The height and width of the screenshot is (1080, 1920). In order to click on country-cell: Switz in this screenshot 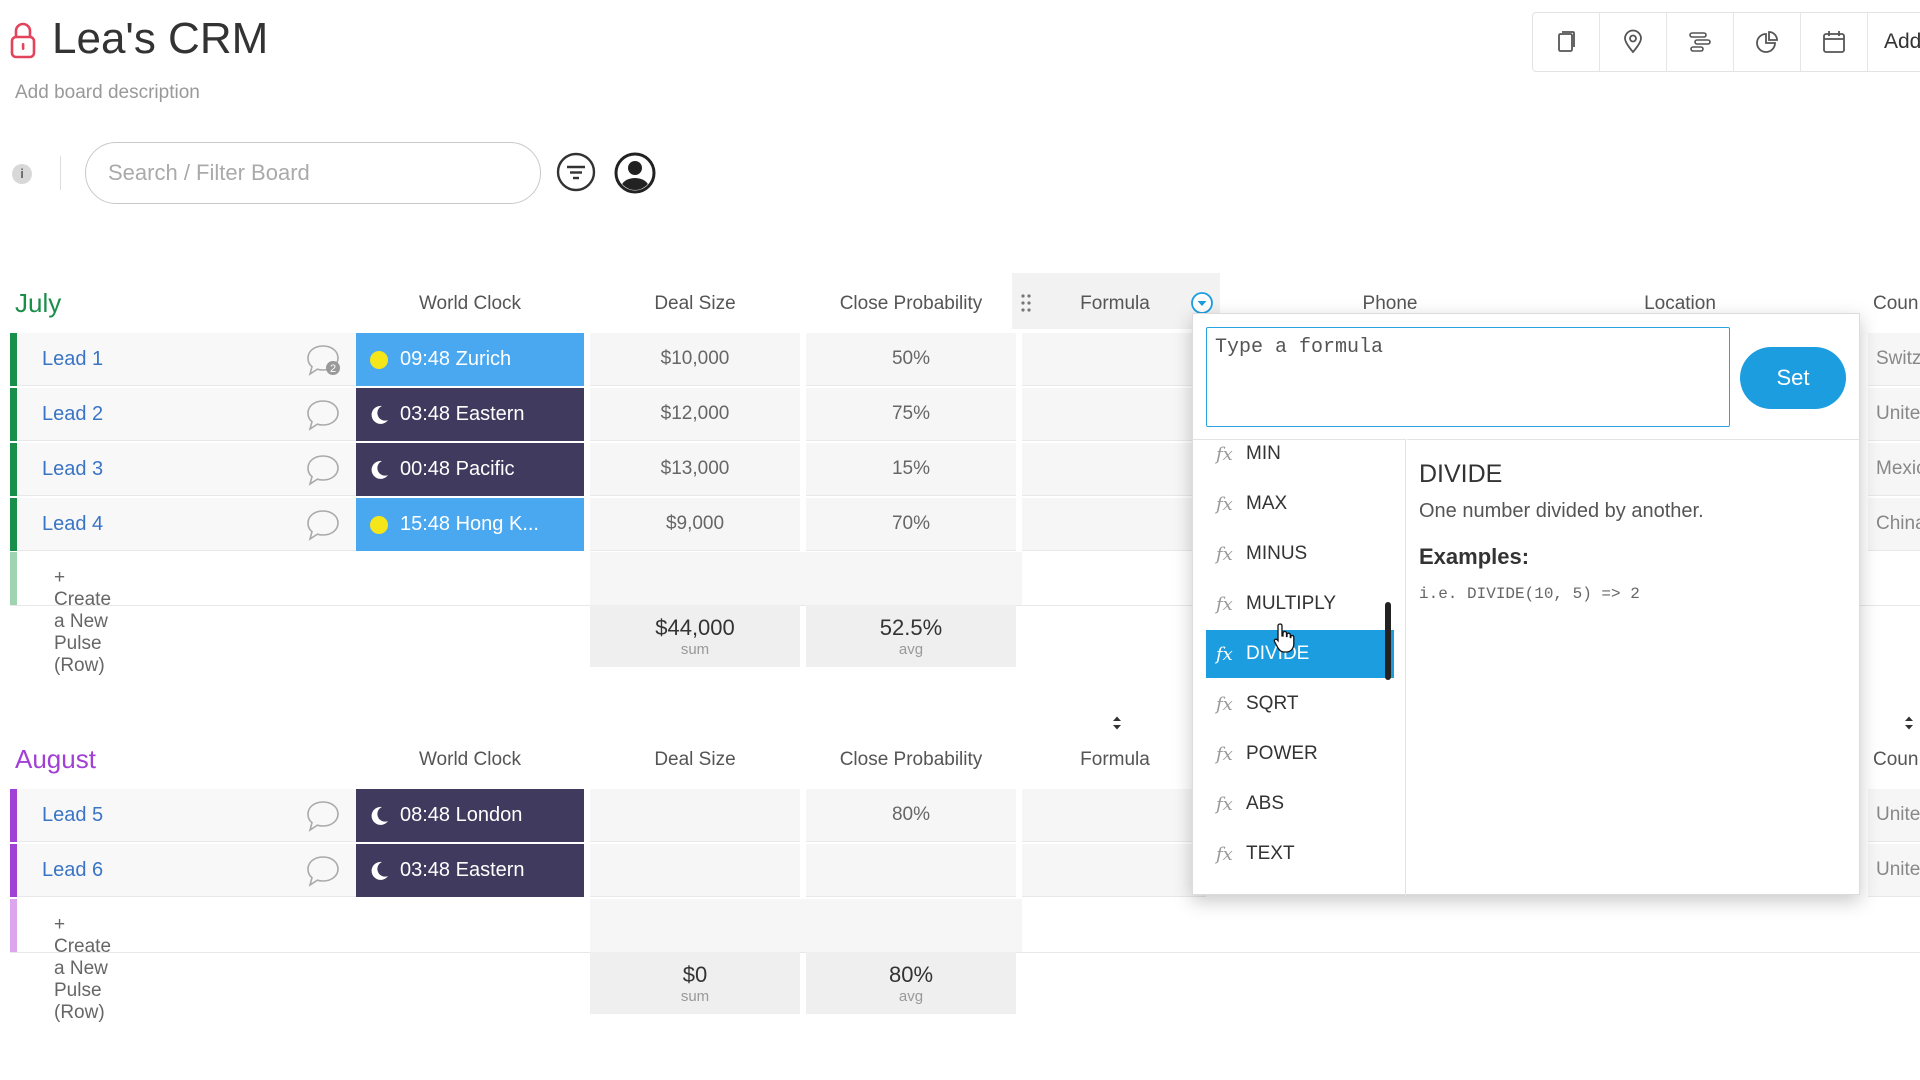, I will do `click(1894, 359)`.